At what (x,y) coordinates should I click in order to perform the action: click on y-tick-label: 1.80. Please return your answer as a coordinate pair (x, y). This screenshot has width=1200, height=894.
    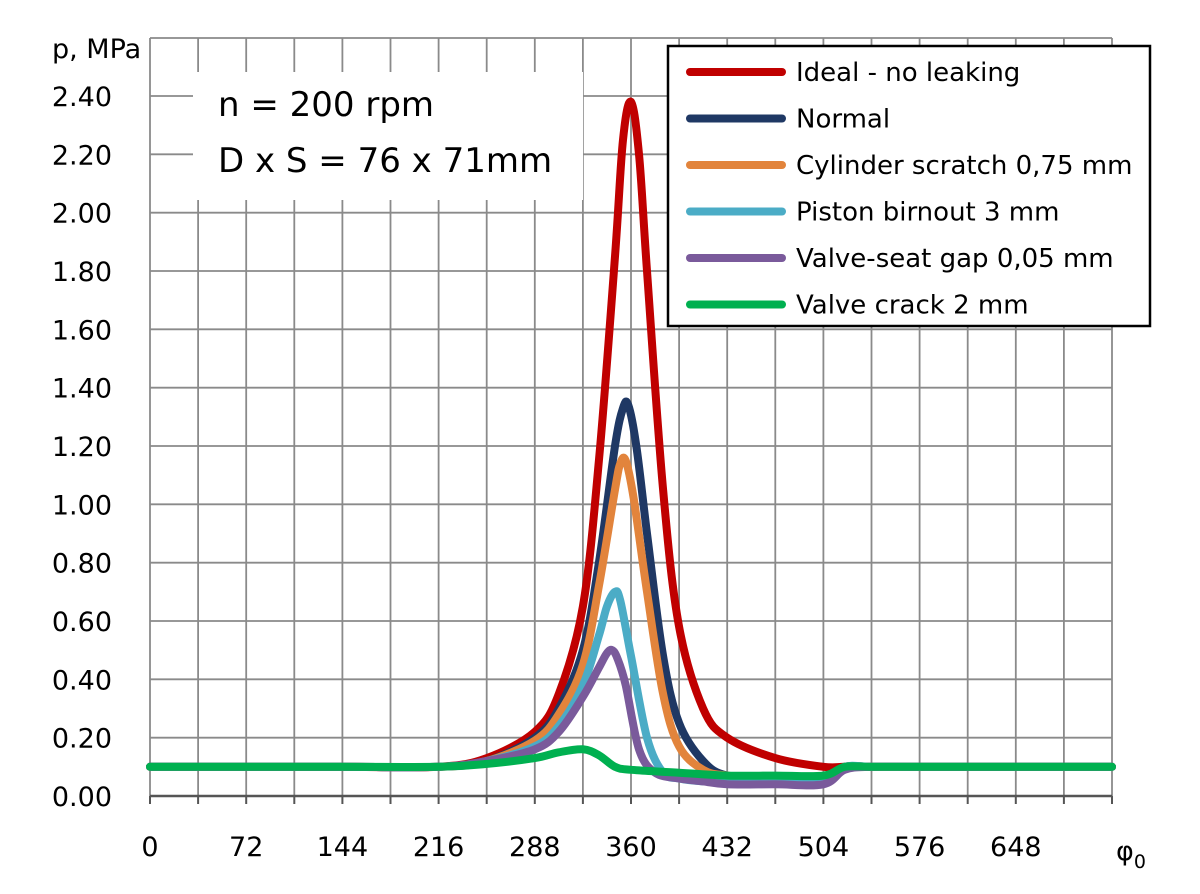
    Looking at the image, I should click on (82, 272).